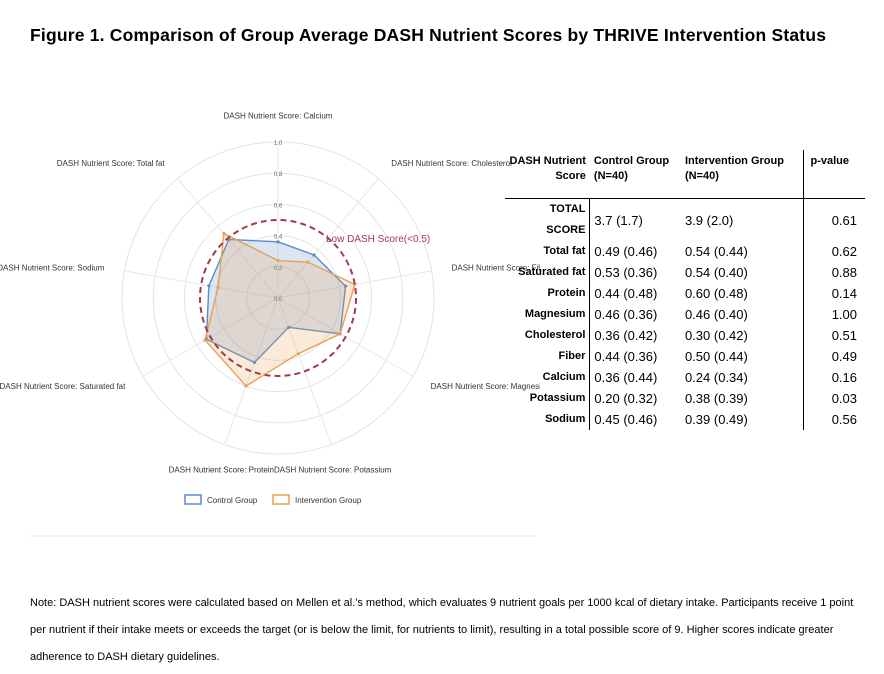 Image resolution: width=884 pixels, height=674 pixels. I want to click on row-nutrient: Calcium, so click(548, 377).